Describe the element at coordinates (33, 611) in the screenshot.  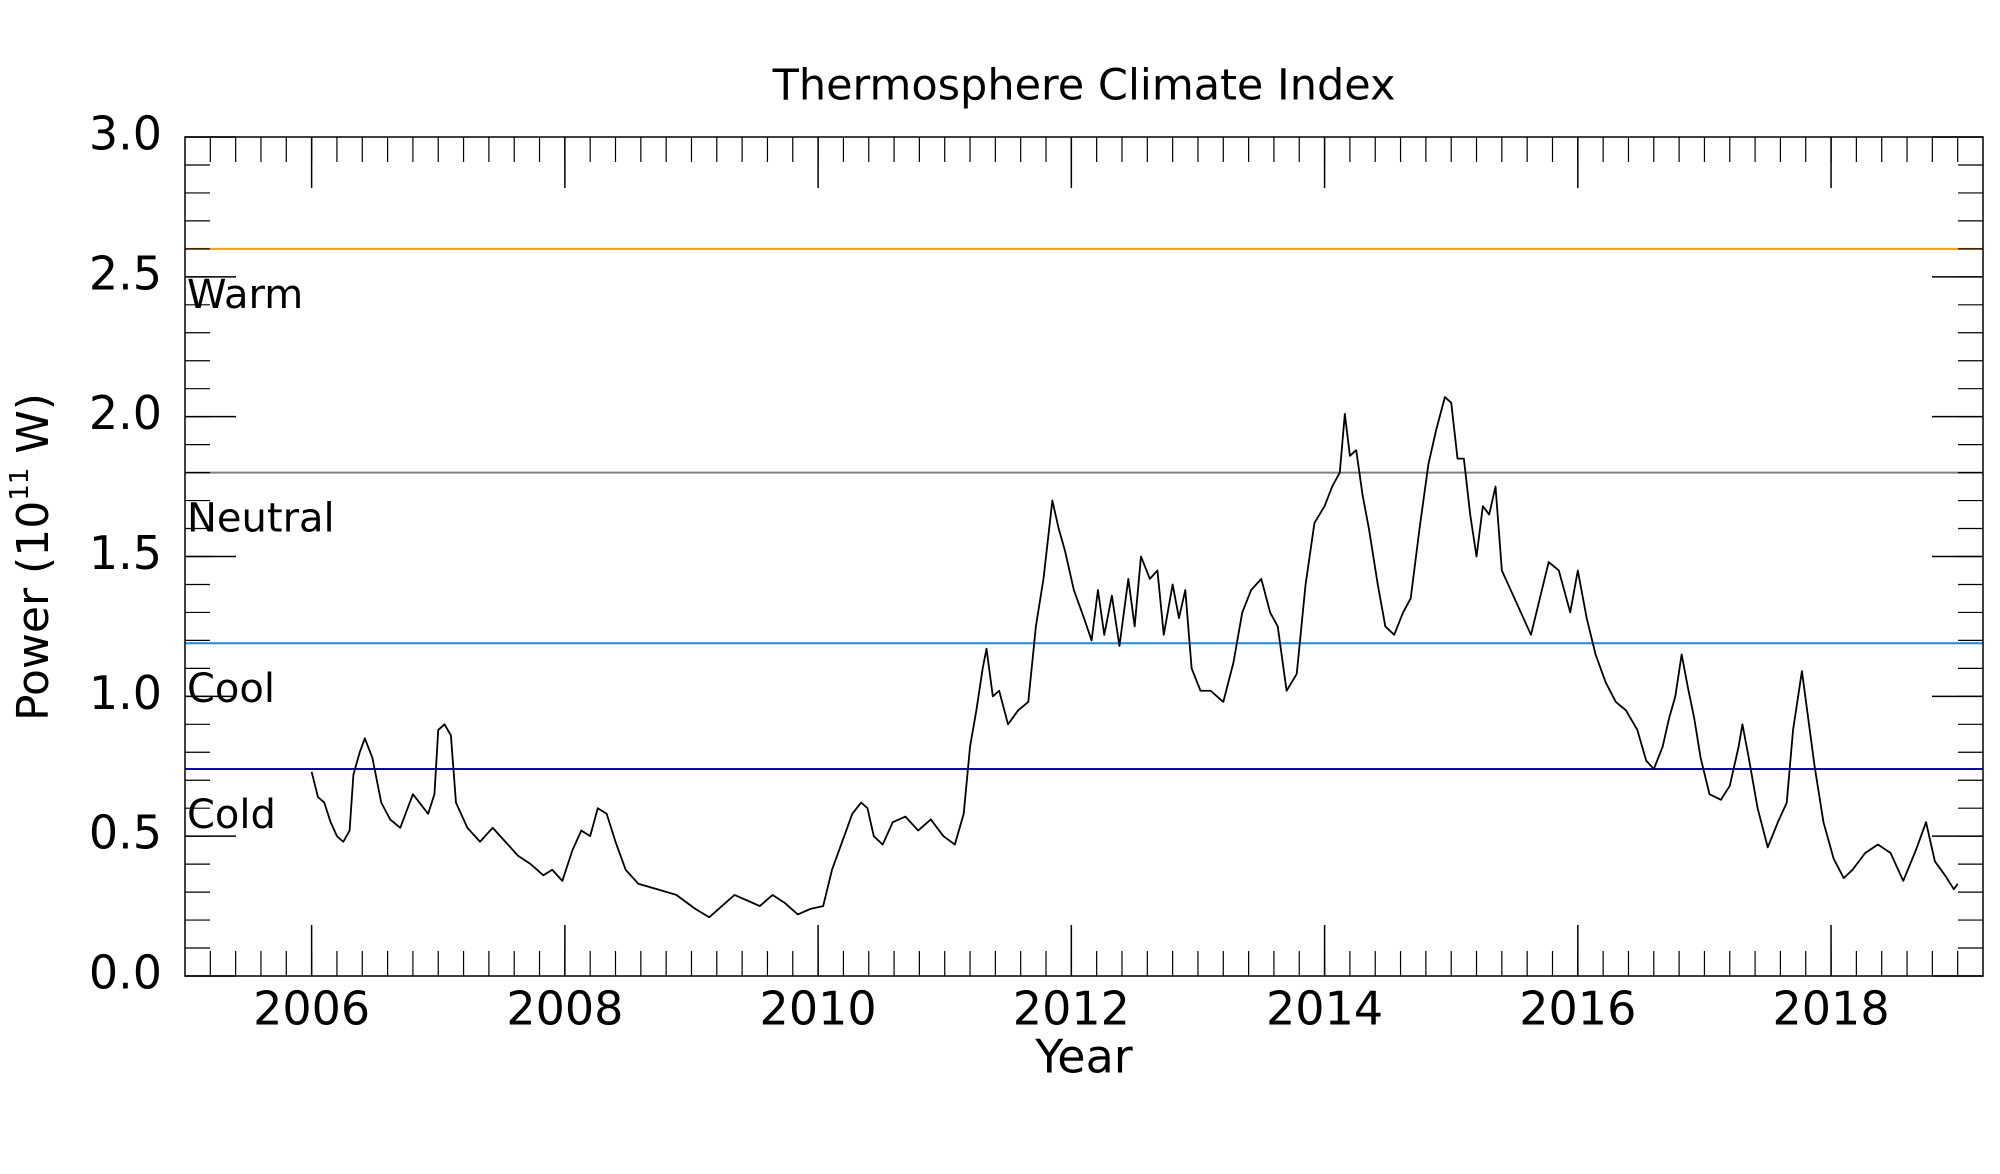
I see `y-axis-title-base: Power (10` at that location.